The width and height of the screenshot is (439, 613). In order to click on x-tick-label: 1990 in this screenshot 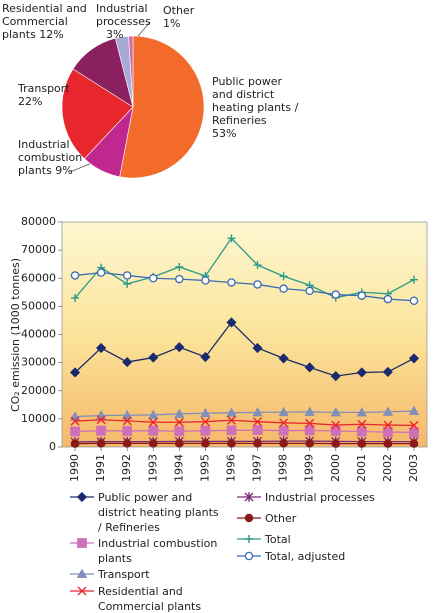, I will do `click(74, 468)`.